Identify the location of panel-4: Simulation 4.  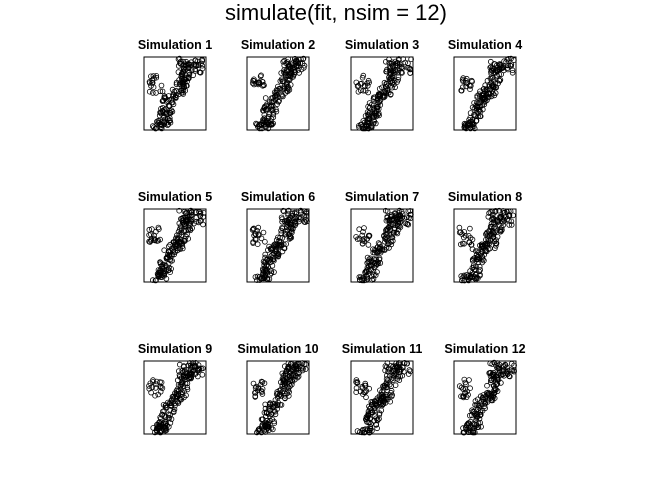
(485, 85).